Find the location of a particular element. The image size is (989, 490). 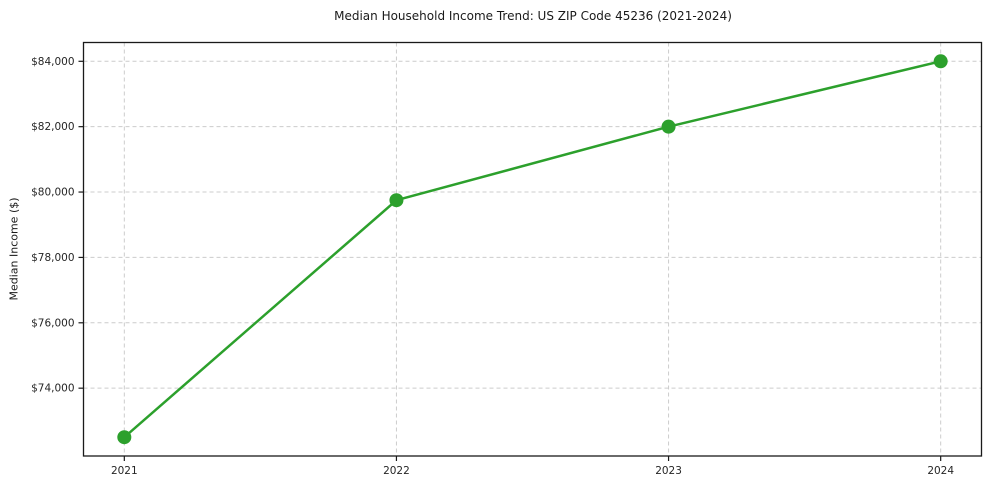

y-tick-label: $74,000 is located at coordinates (52, 389).